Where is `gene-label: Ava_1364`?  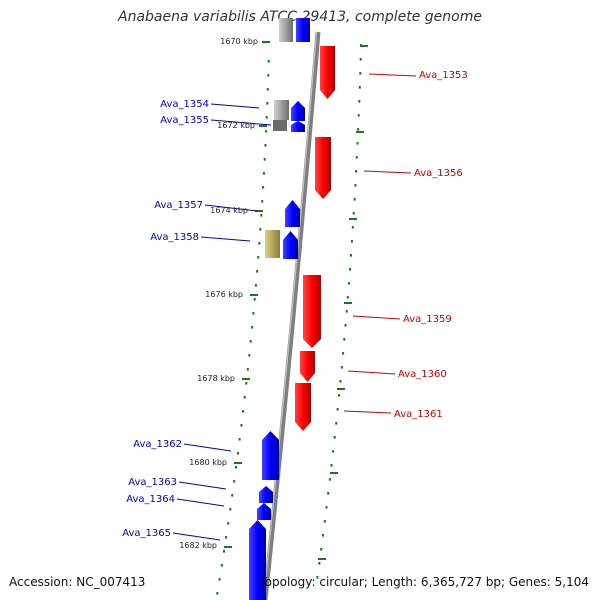 gene-label: Ava_1364 is located at coordinates (150, 499).